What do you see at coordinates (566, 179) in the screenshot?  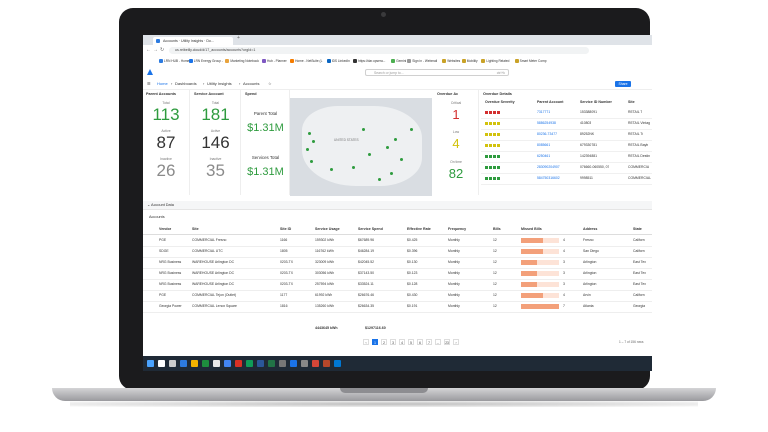 I see `table-row: 584750316602 9998511 COMMERCIAL` at bounding box center [566, 179].